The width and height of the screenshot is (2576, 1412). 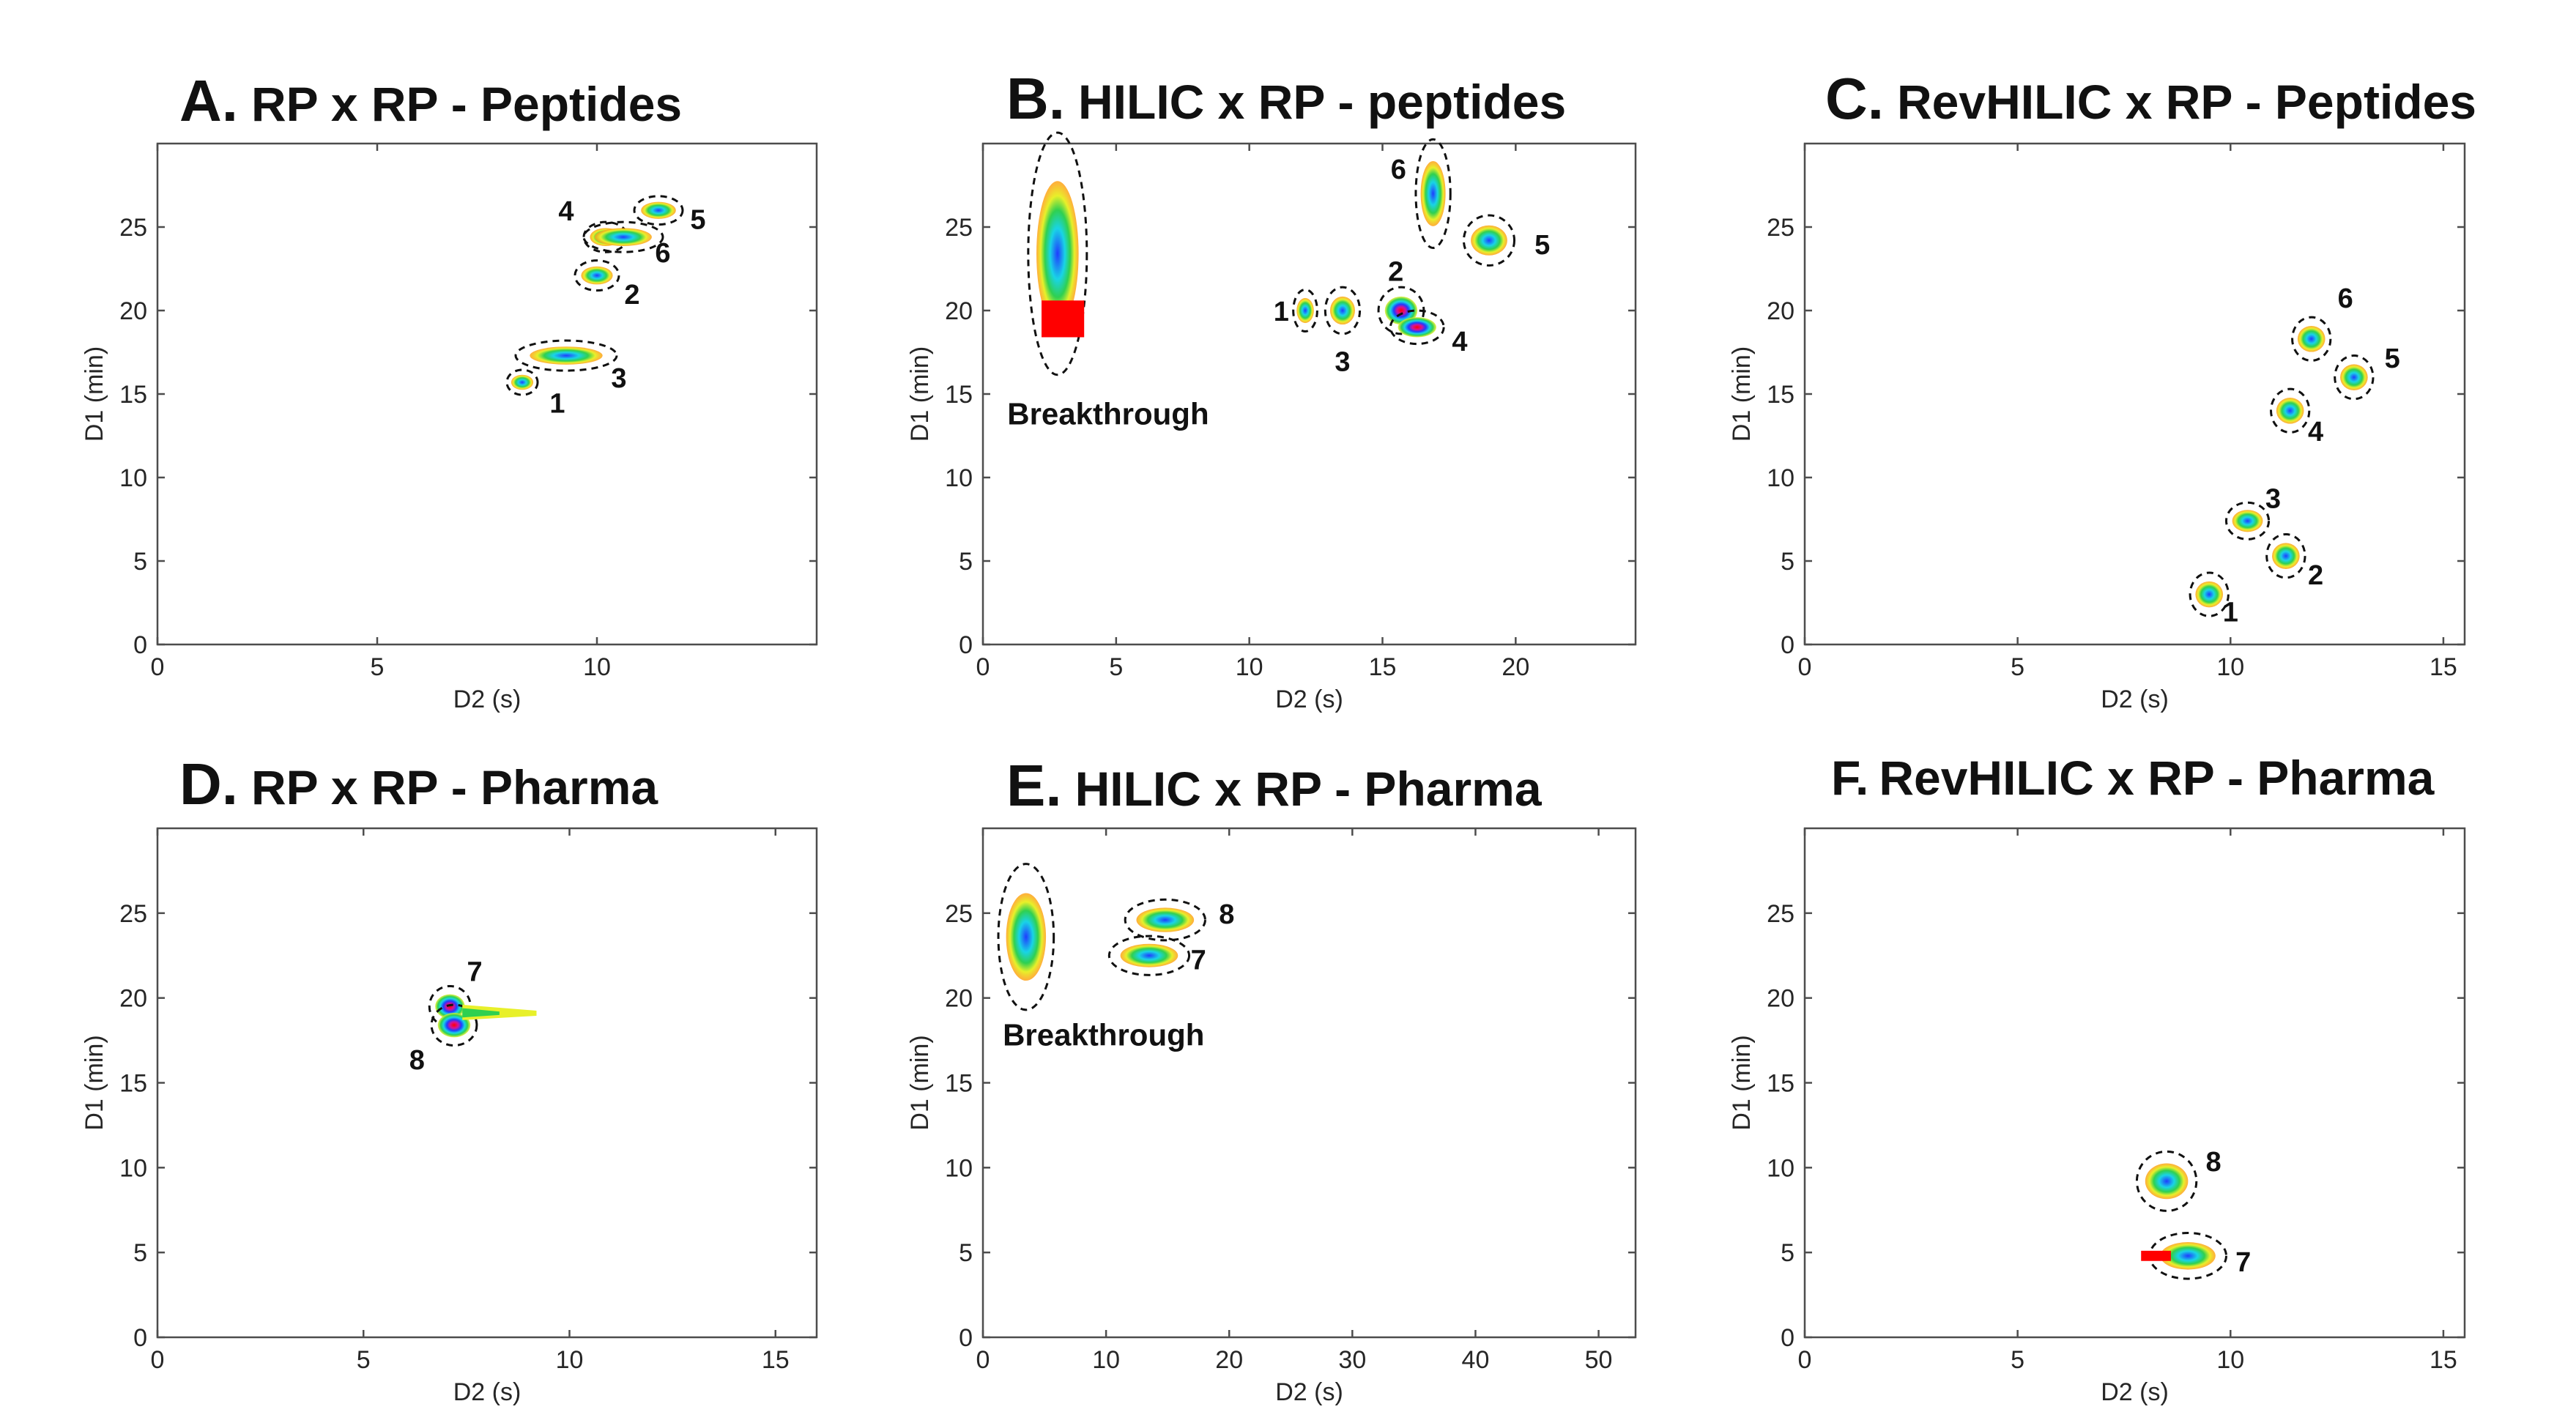 I want to click on panel-title-text: HILIC x RP - peptides, so click(x=1322, y=102).